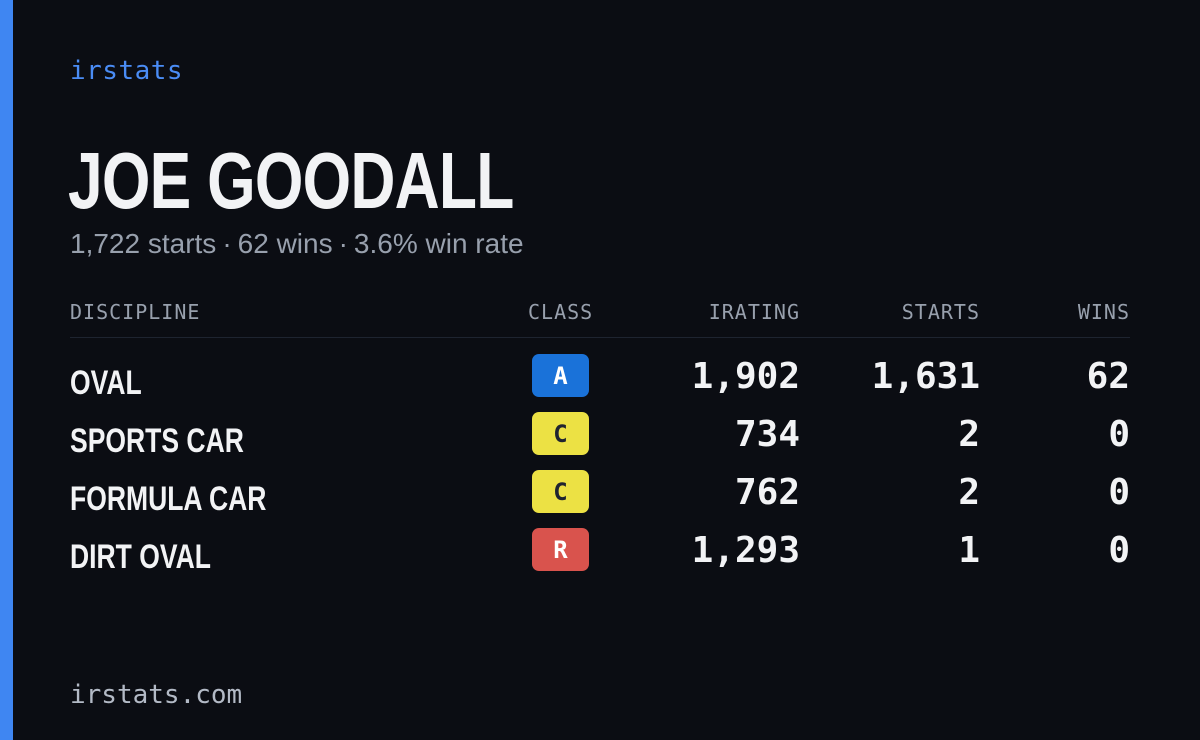 The width and height of the screenshot is (1200, 740). What do you see at coordinates (767, 434) in the screenshot?
I see `irating-value: 734` at bounding box center [767, 434].